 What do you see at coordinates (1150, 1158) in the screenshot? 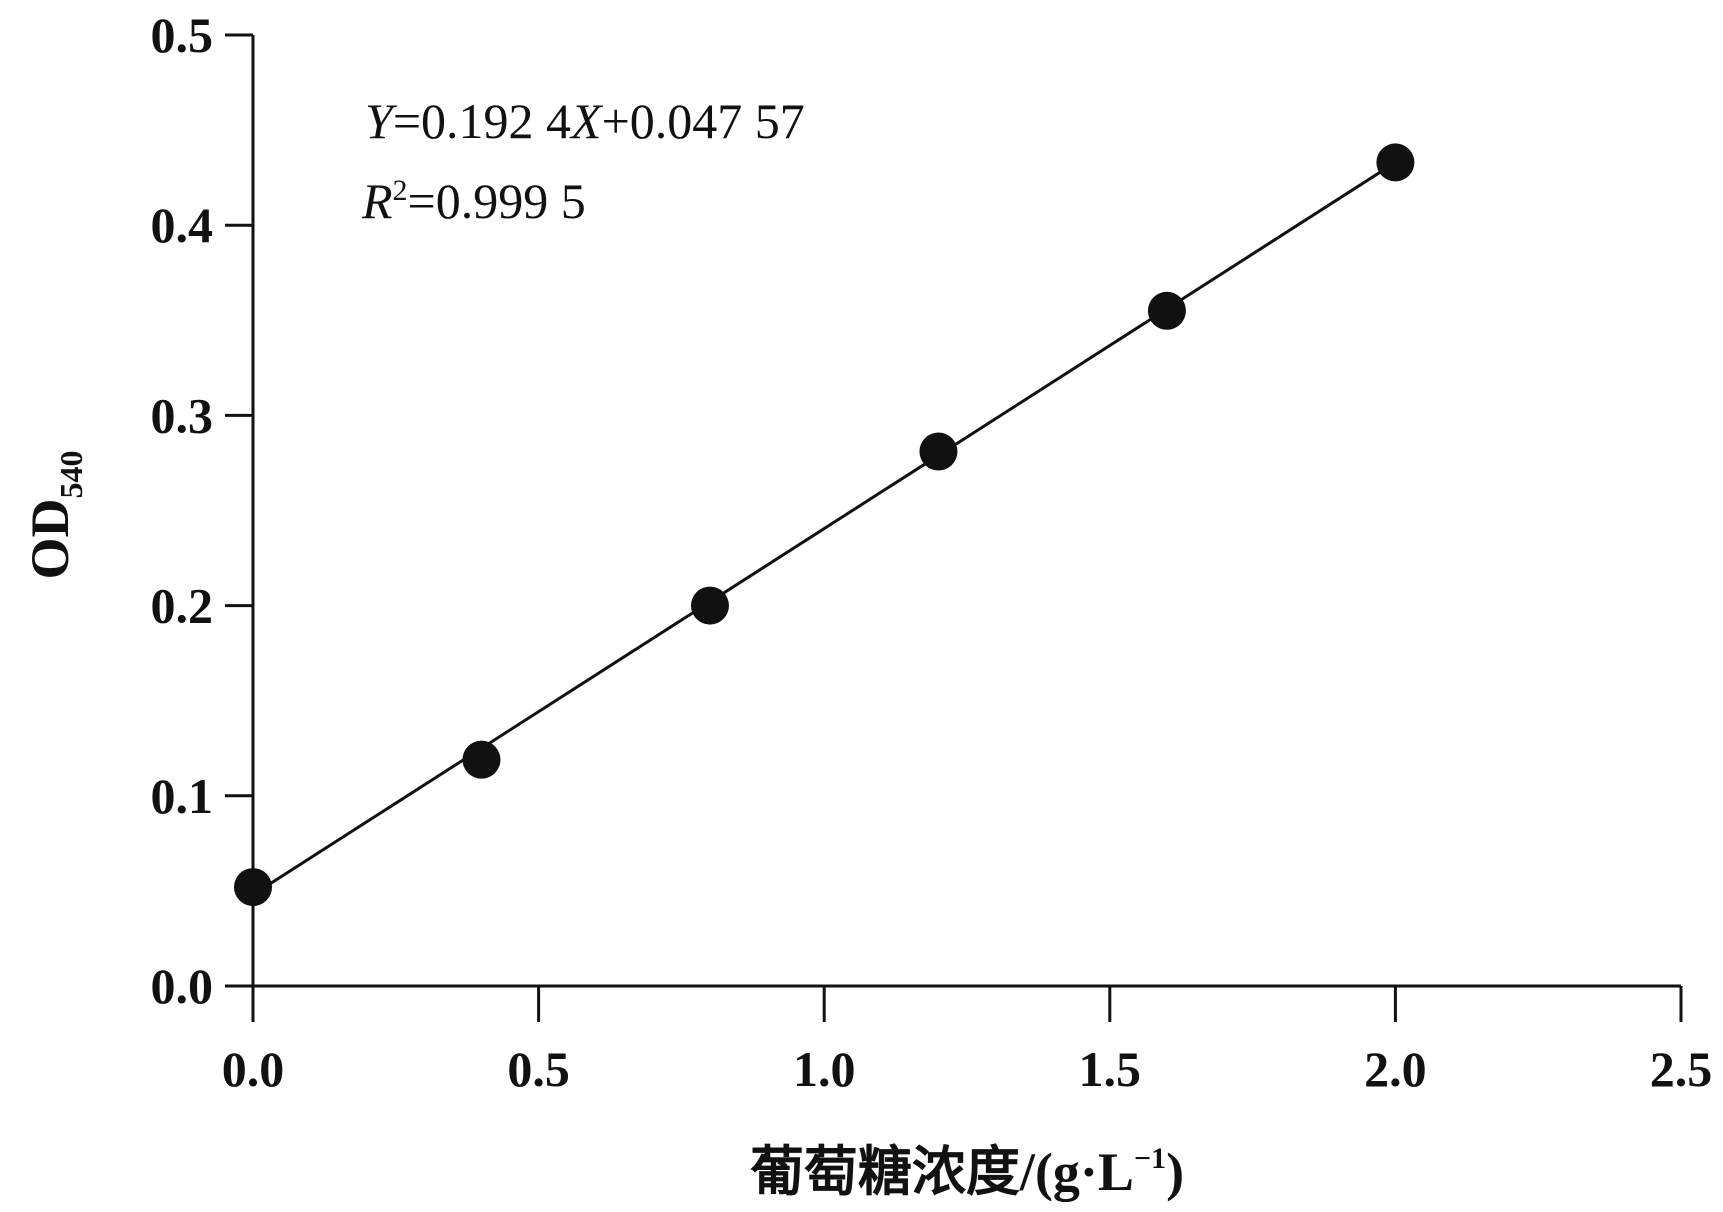
I see `xlabel-part: −1` at bounding box center [1150, 1158].